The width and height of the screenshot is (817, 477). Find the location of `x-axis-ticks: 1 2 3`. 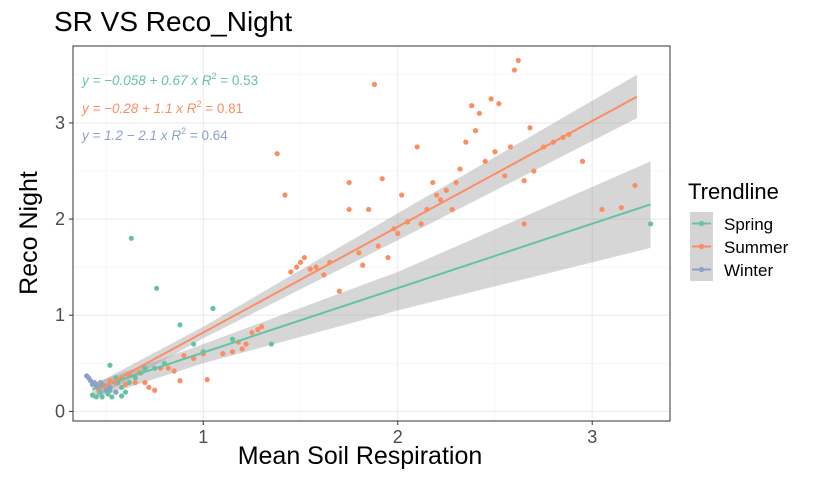

x-axis-ticks: 1 2 3 is located at coordinates (397, 434).